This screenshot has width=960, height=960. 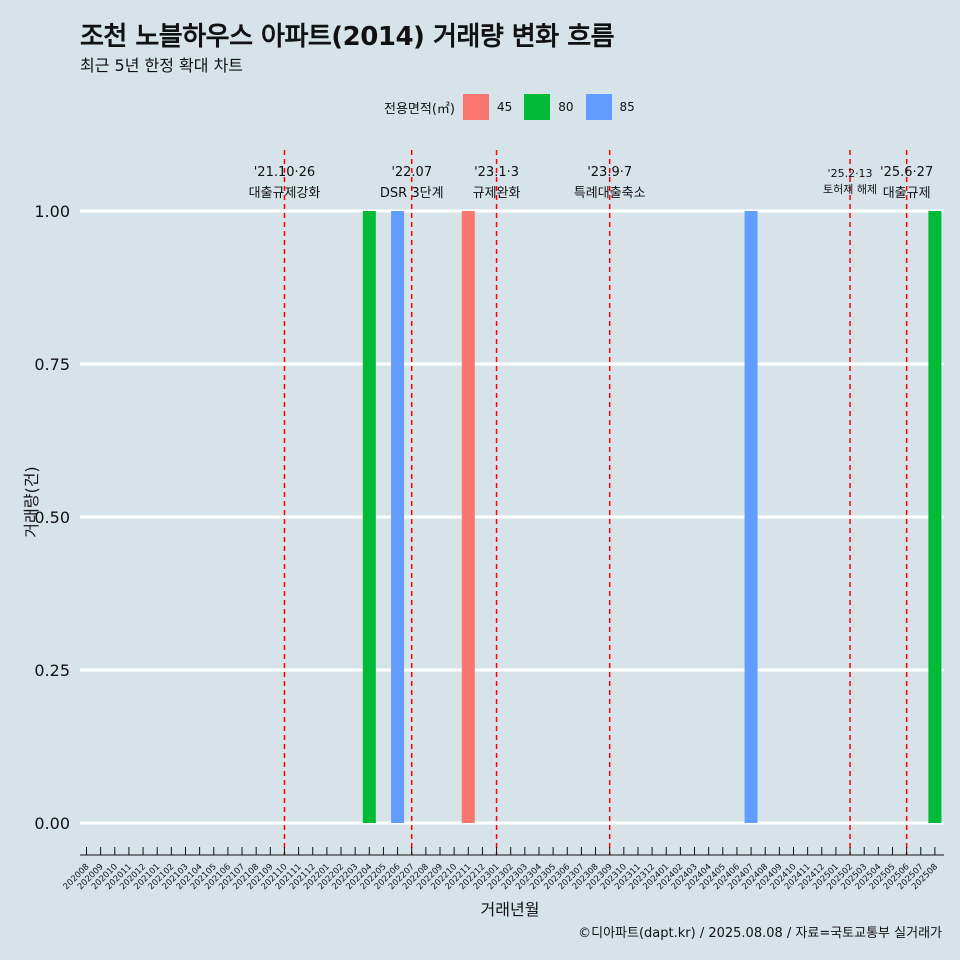 What do you see at coordinates (52, 823) in the screenshot?
I see `y-tick-label: 0.00` at bounding box center [52, 823].